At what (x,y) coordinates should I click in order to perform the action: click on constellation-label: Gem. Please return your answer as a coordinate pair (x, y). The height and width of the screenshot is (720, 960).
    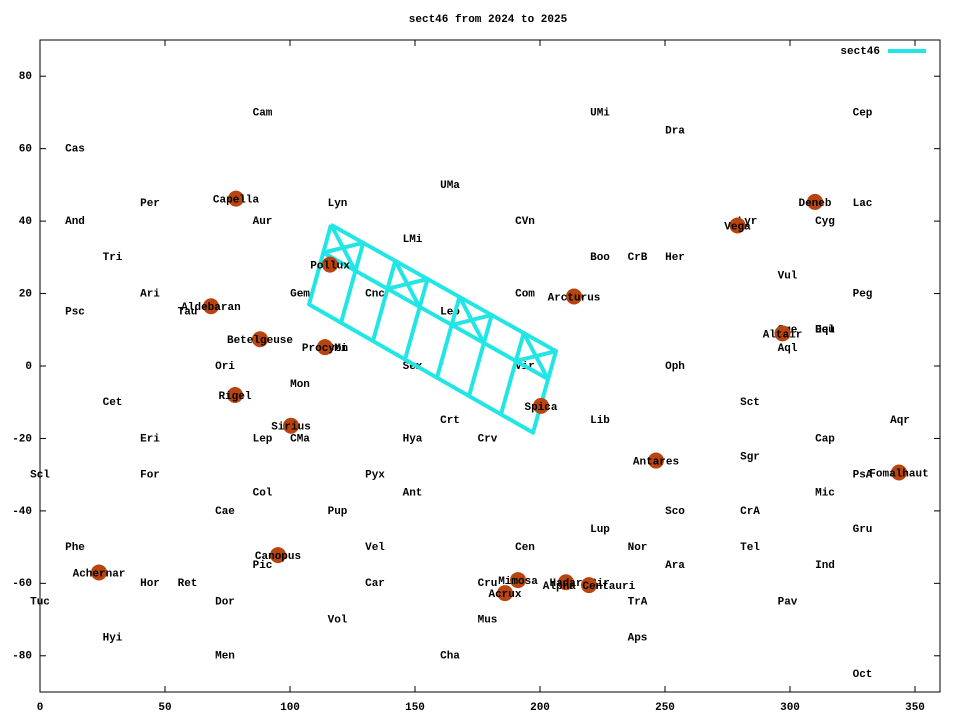
    Looking at the image, I should click on (300, 294).